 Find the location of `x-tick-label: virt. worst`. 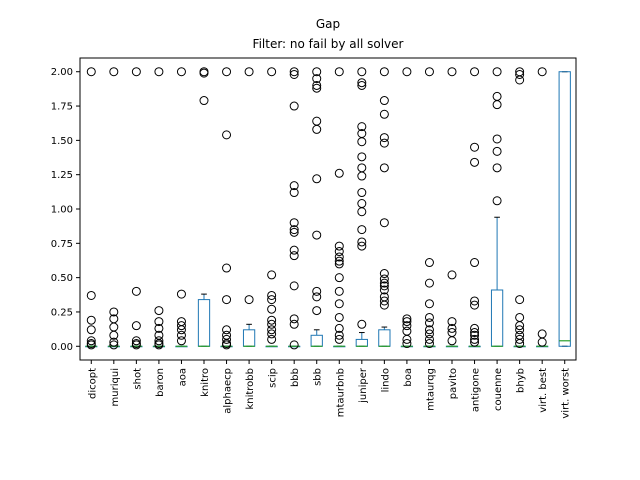

x-tick-label: virt. worst is located at coordinates (566, 393).